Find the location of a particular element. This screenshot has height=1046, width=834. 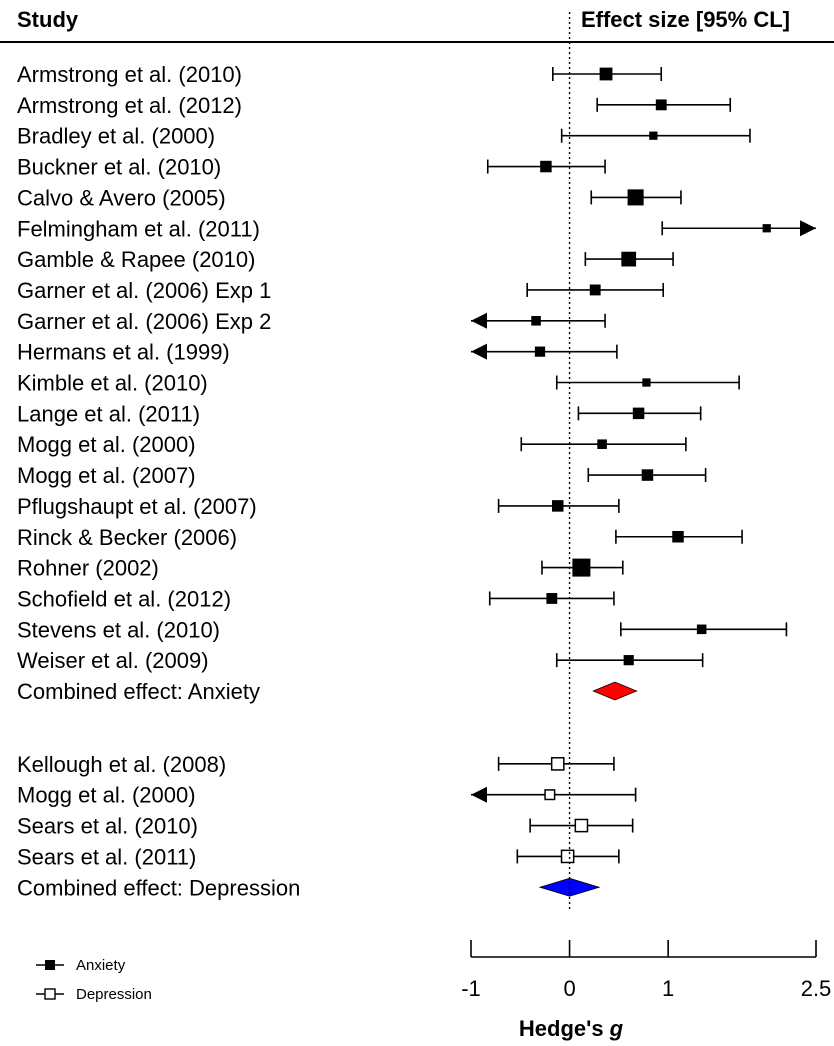

study-label: Felmingham et al. (2011) is located at coordinates (138, 228).